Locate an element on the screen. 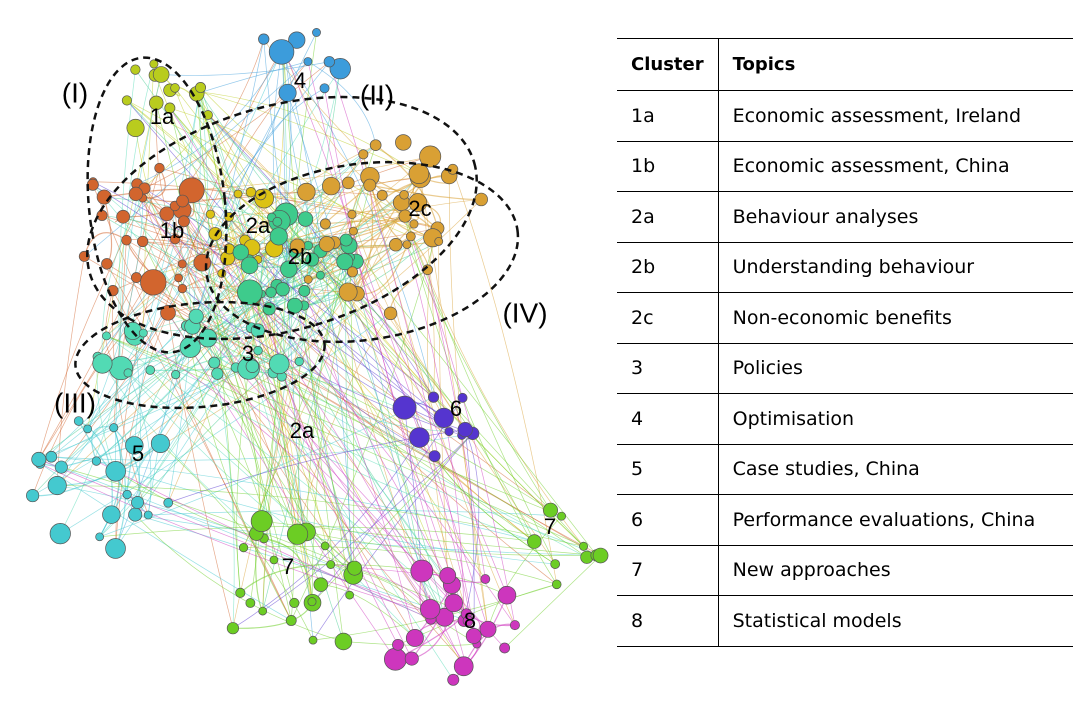 The image size is (1073, 706). topic-cell: Economic assessment, Ireland is located at coordinates (895, 116).